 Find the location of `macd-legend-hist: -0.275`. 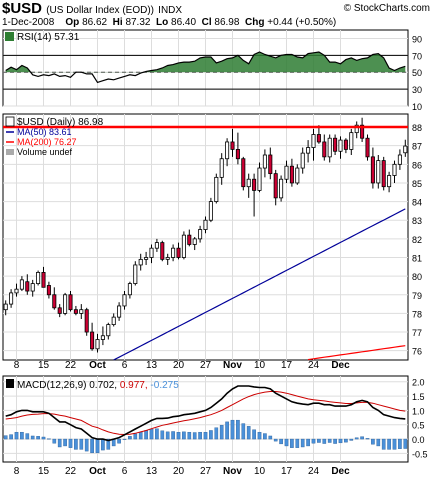

macd-legend-hist: -0.275 is located at coordinates (164, 385).